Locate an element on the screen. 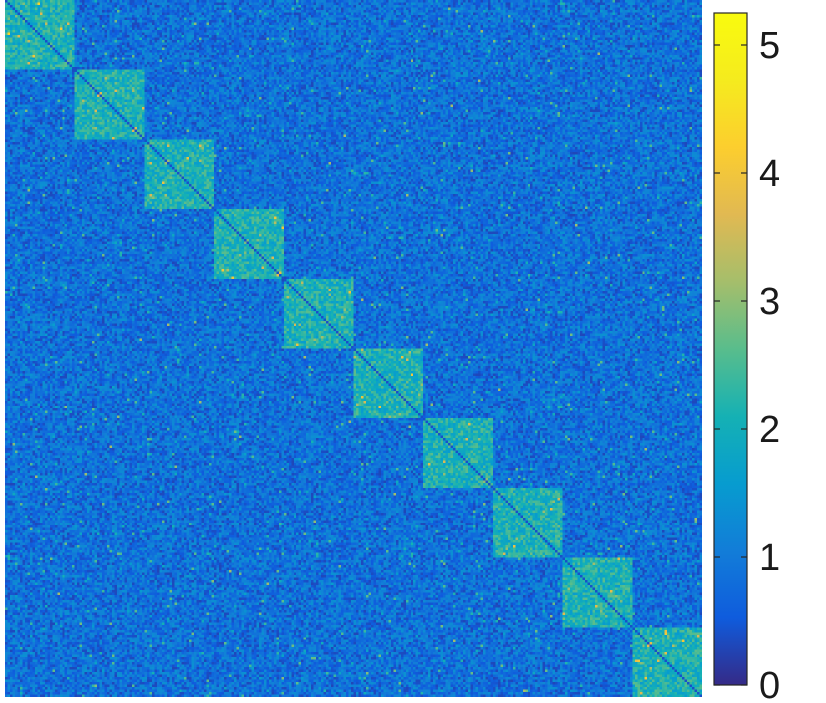 The image size is (826, 703). colorbar: 0 1 2 3 4 5 is located at coordinates (746, 357).